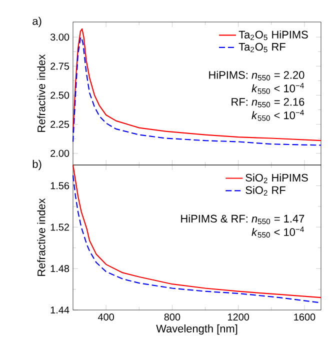 The width and height of the screenshot is (336, 350). Describe the element at coordinates (268, 103) in the screenshot. I see `annotation: RF: n$_{550}$ = 2.16` at that location.